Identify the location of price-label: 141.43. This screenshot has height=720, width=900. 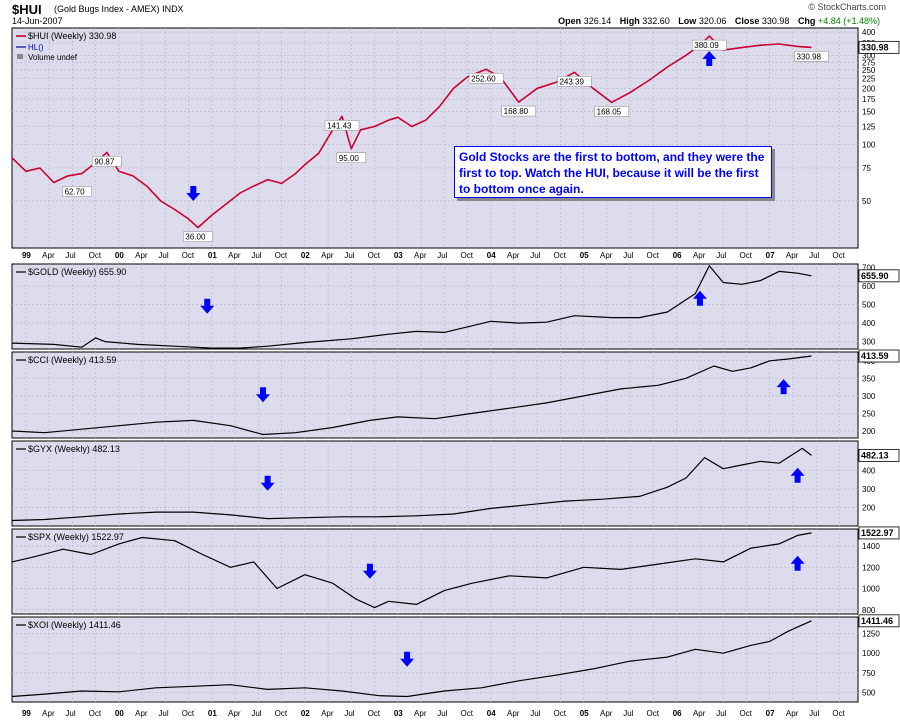
(339, 125).